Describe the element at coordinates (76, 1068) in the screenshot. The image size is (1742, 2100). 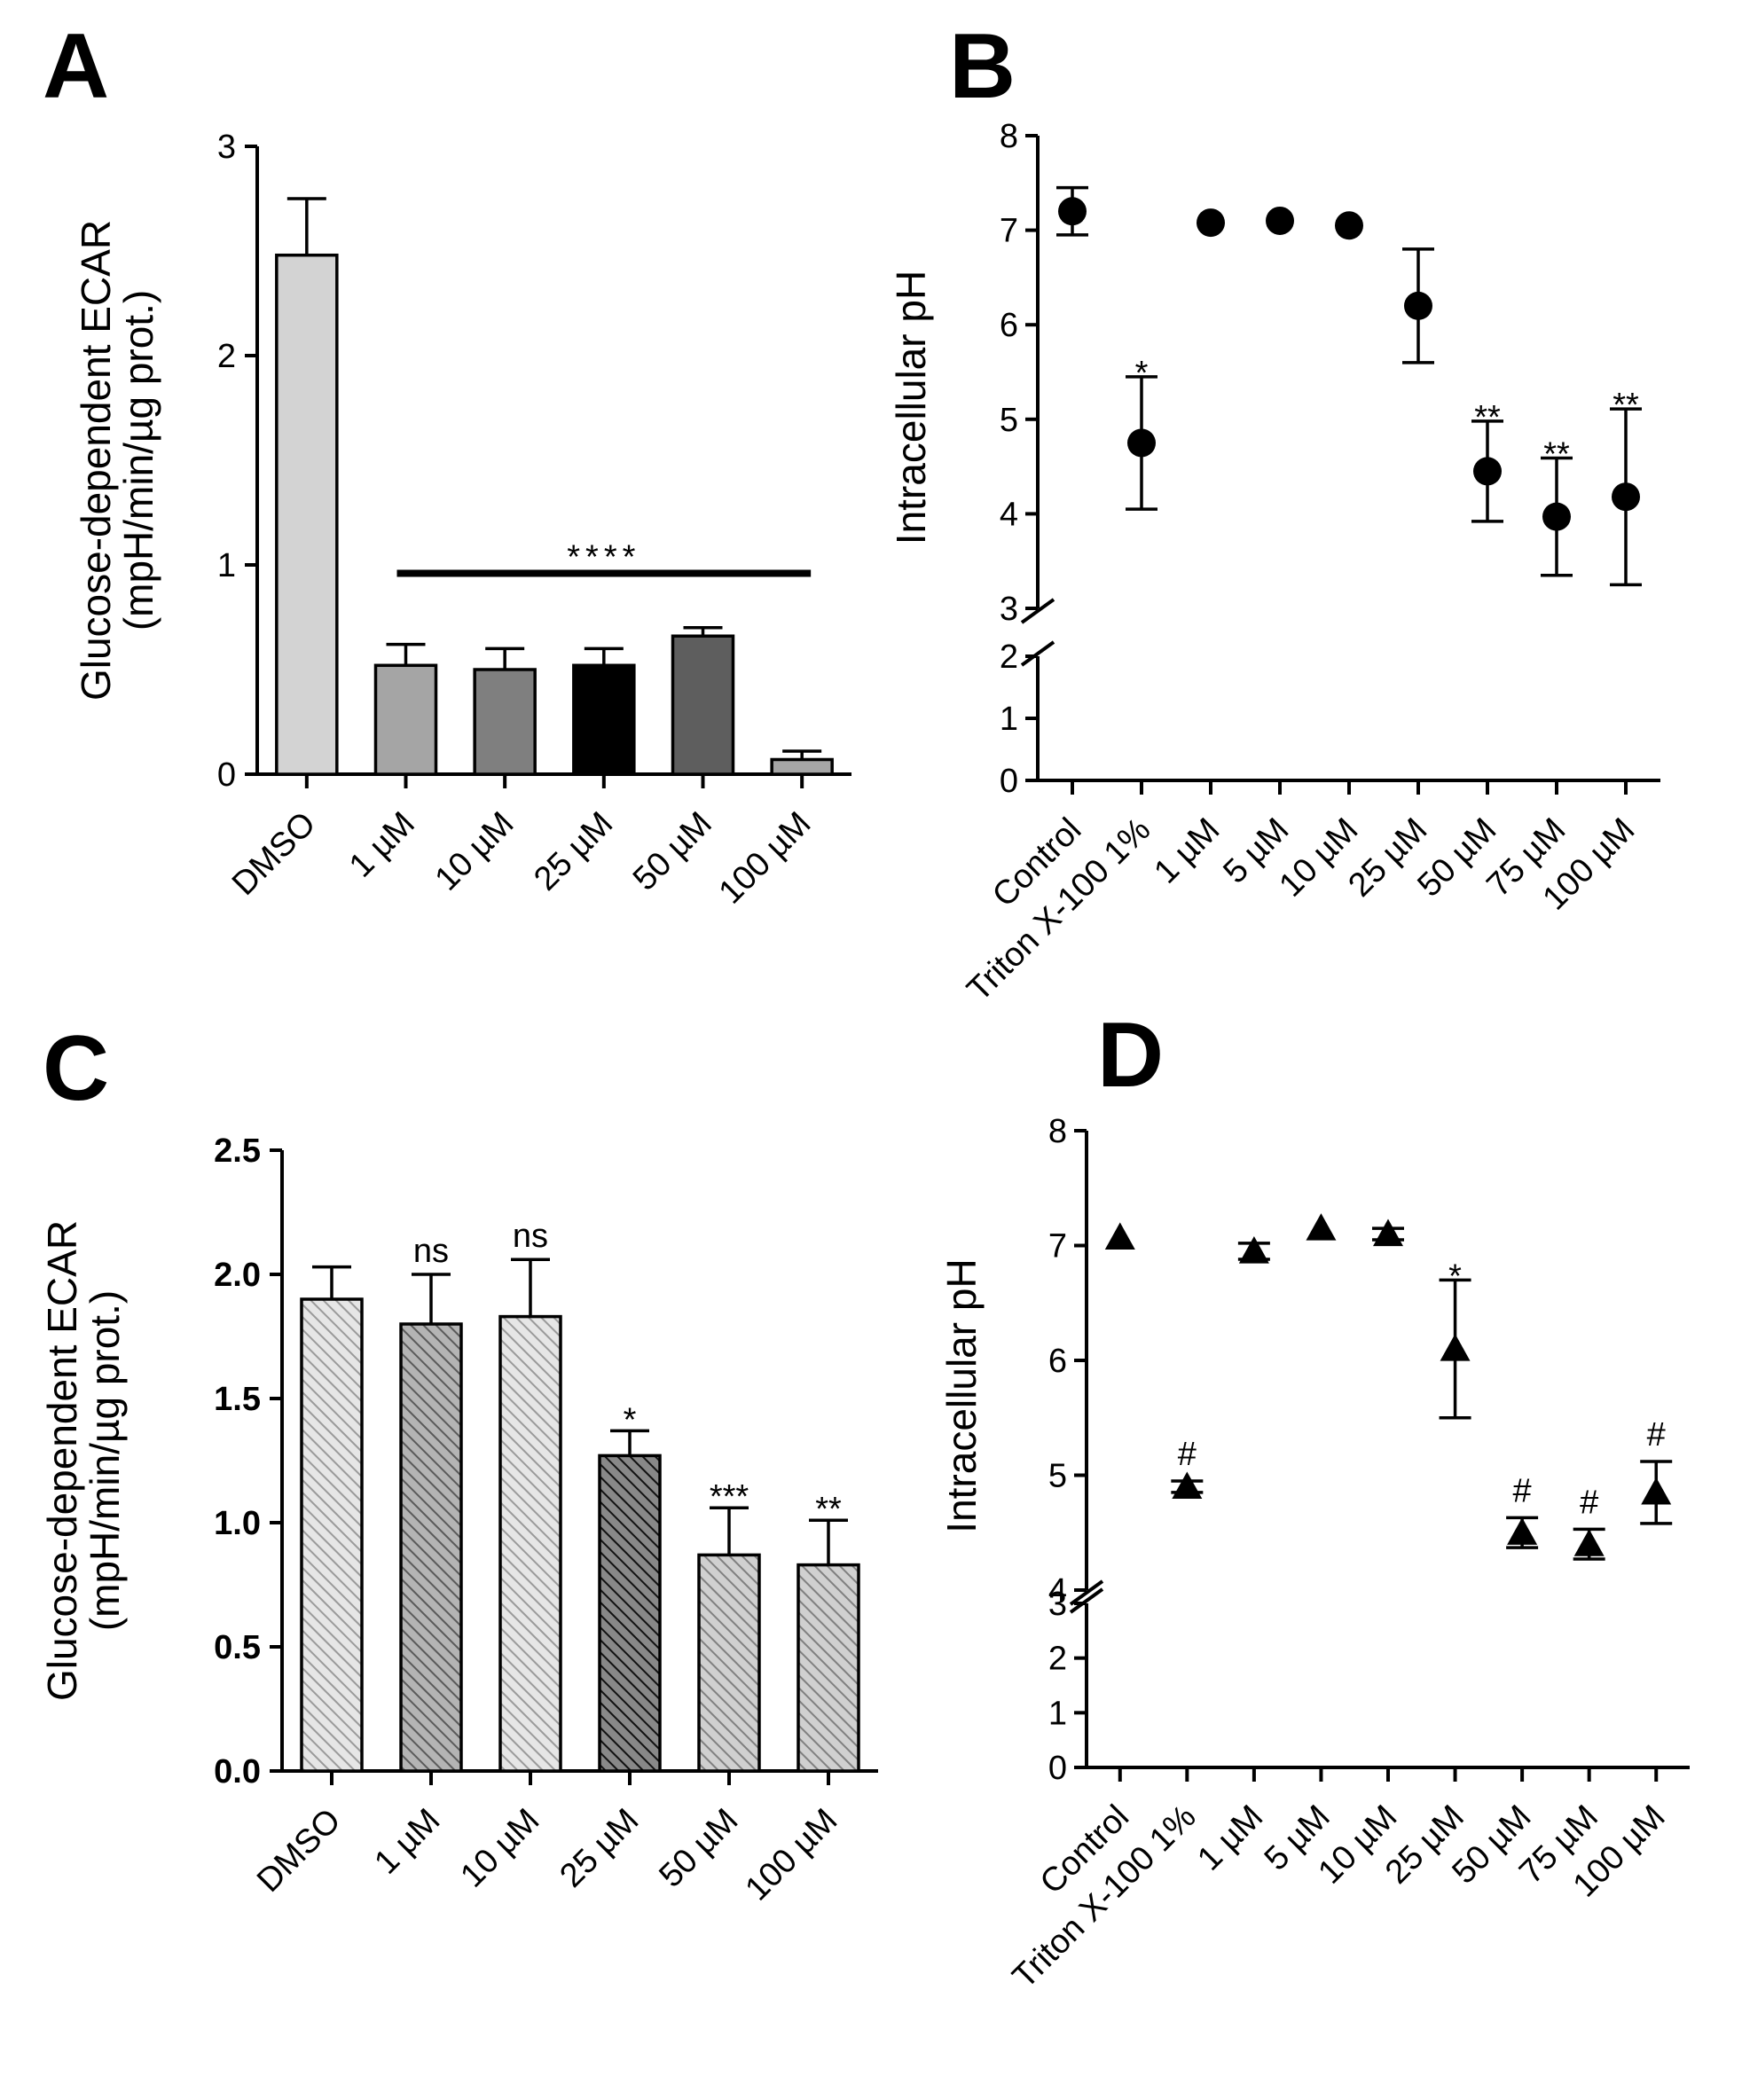
I see `panel-letter-c: C` at that location.